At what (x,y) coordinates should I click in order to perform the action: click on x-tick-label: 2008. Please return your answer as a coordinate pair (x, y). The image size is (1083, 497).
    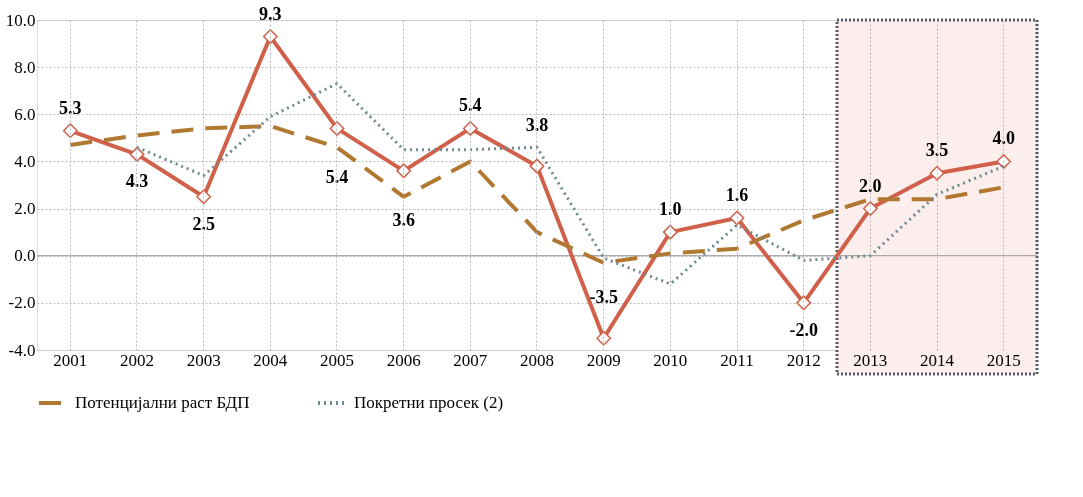
    Looking at the image, I should click on (537, 360).